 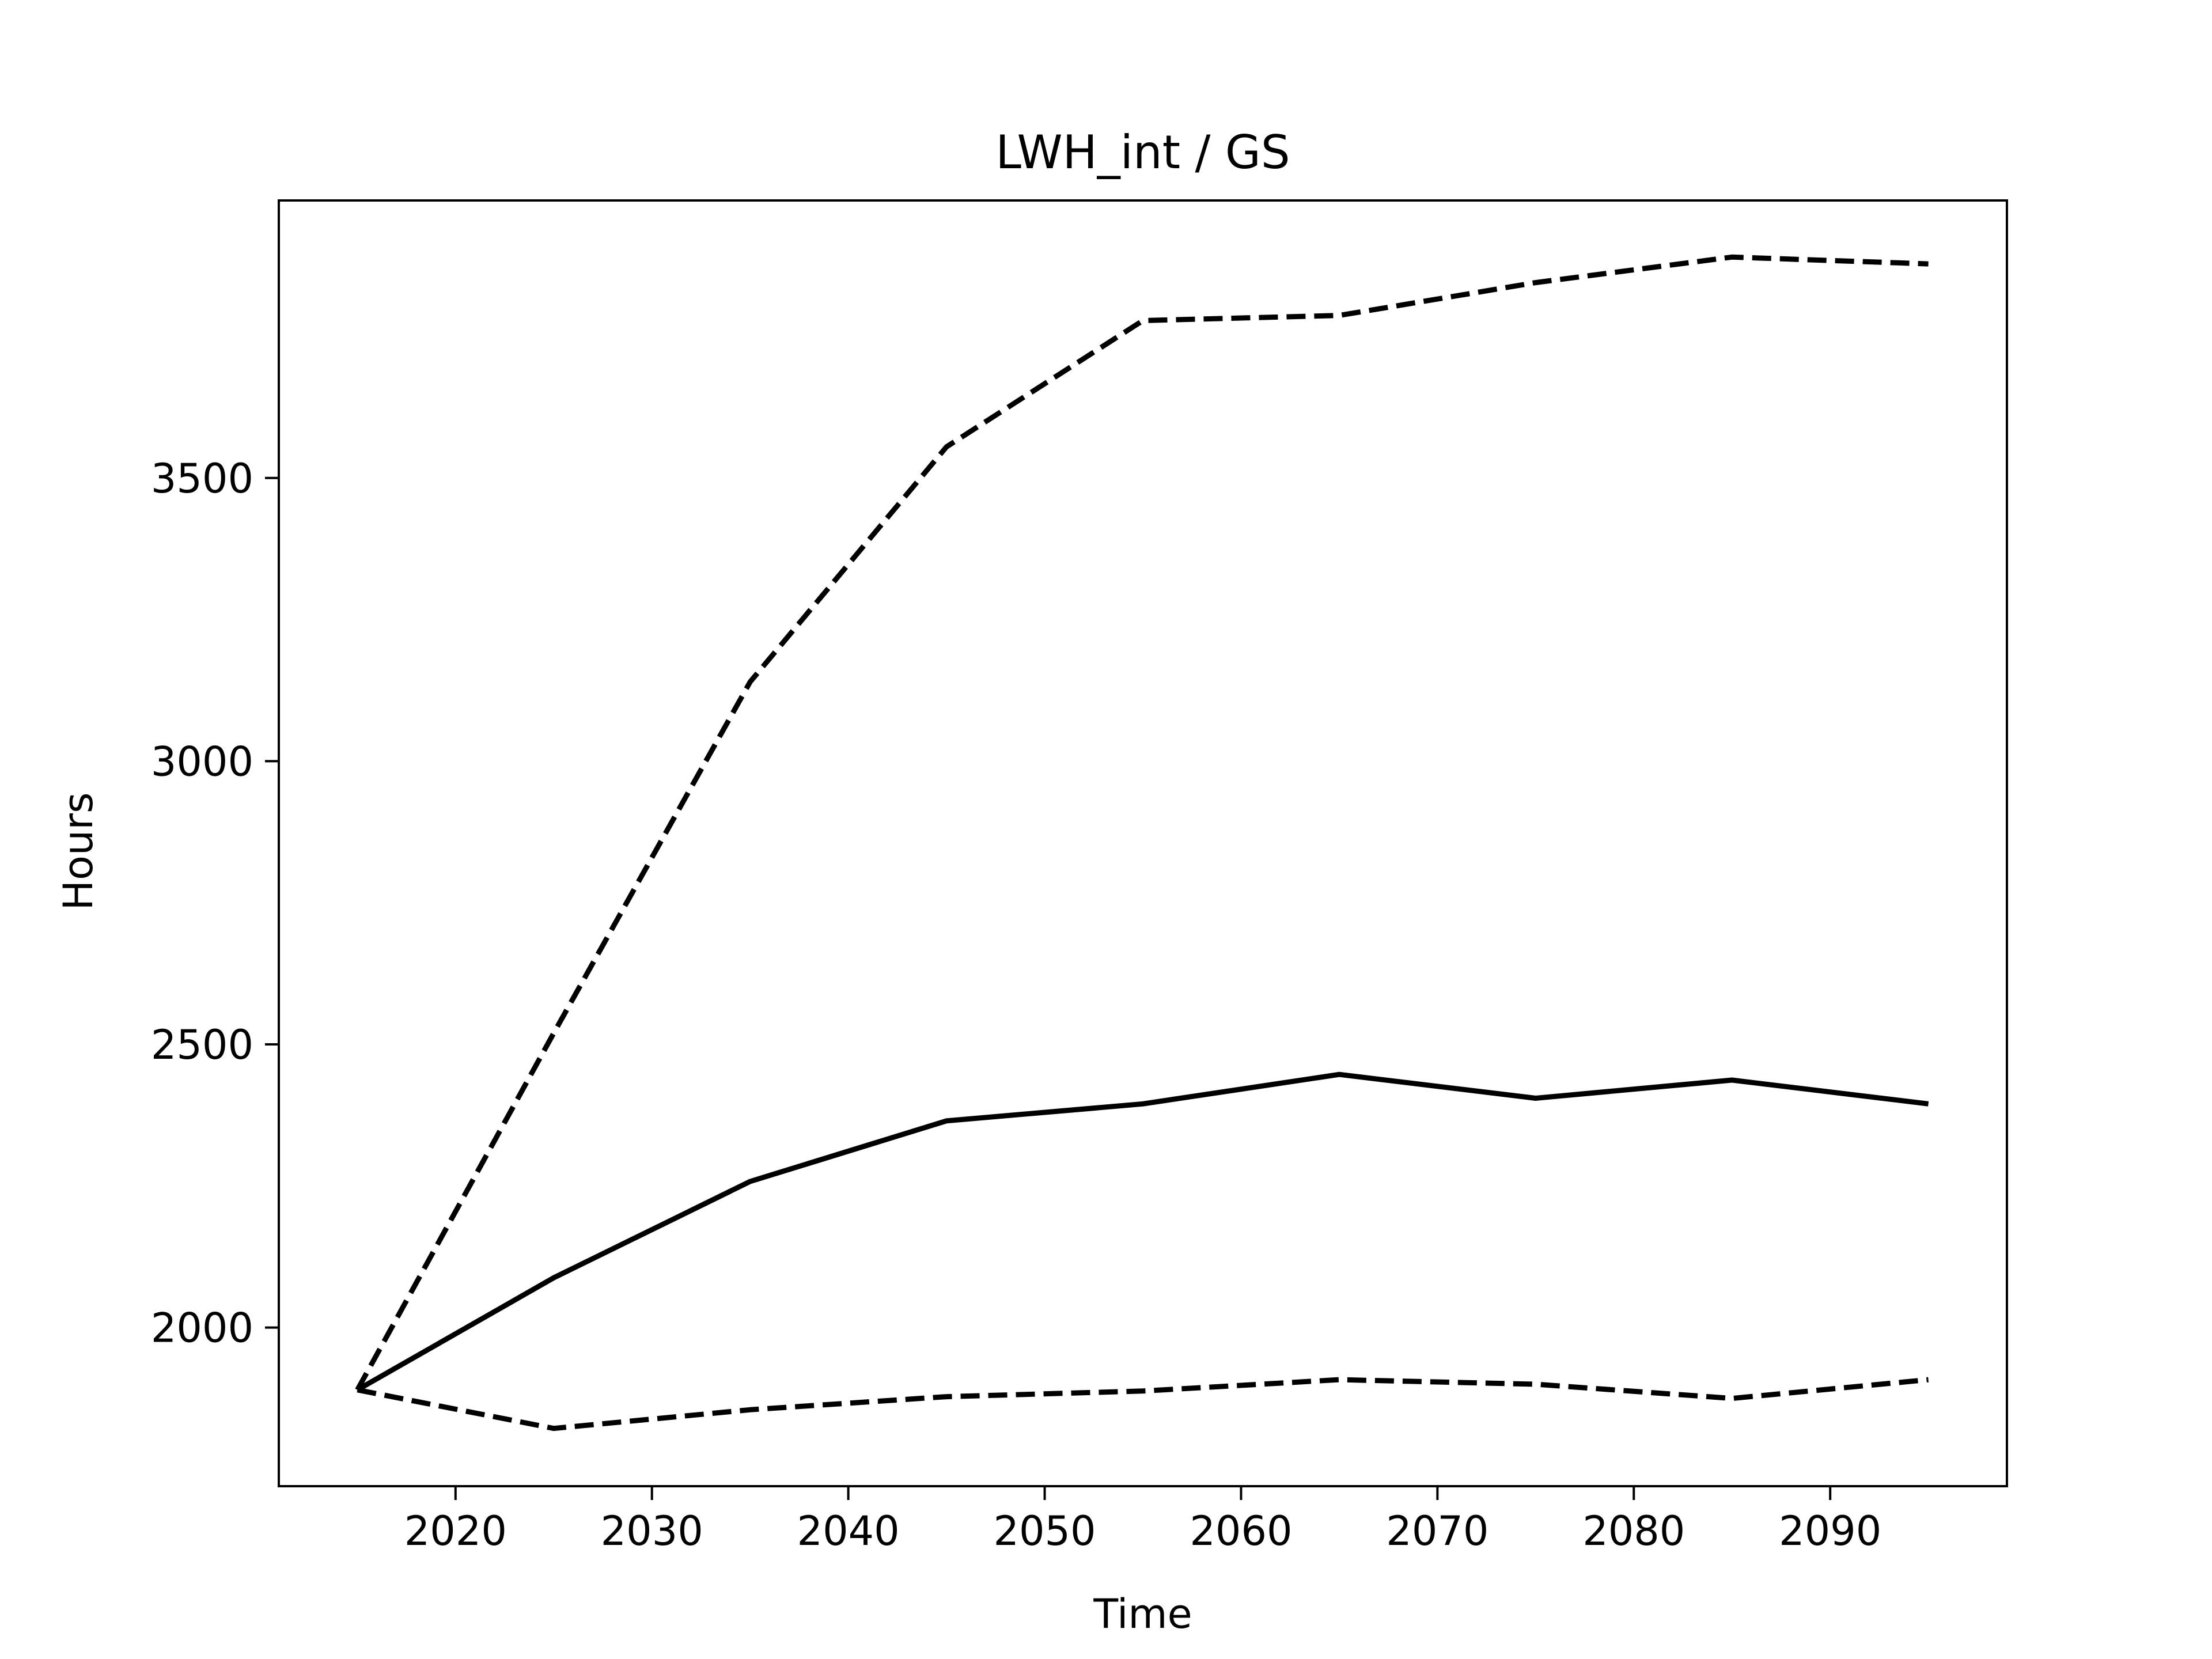 I want to click on x-tick-label: 2070, so click(x=1437, y=1531).